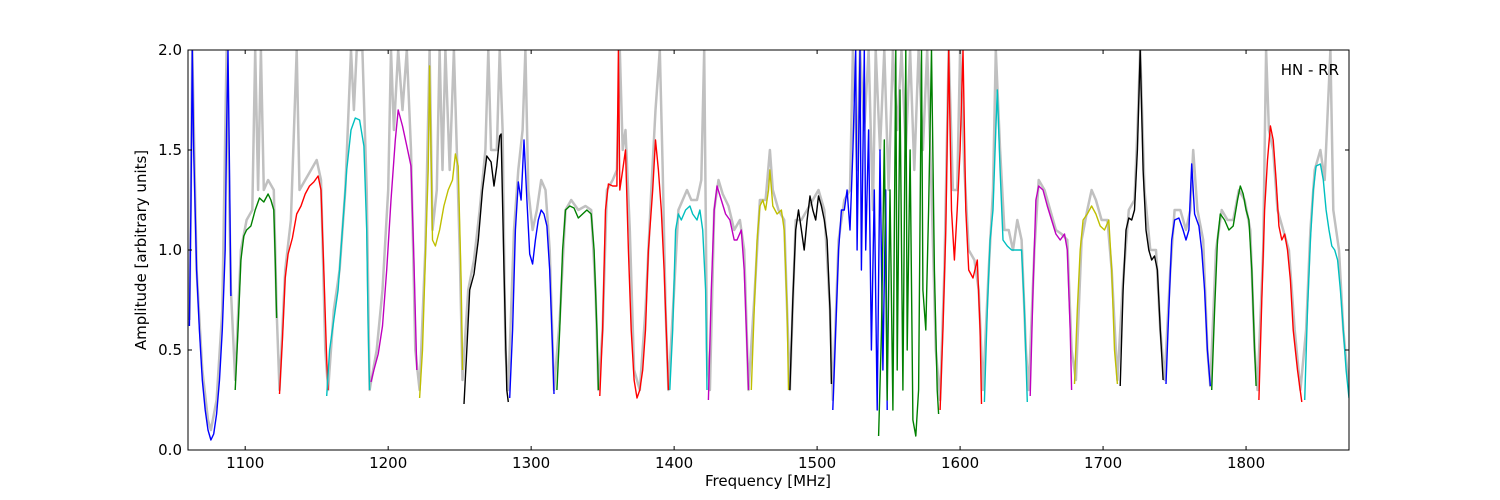  I want to click on x-tick-label: 1300, so click(531, 463).